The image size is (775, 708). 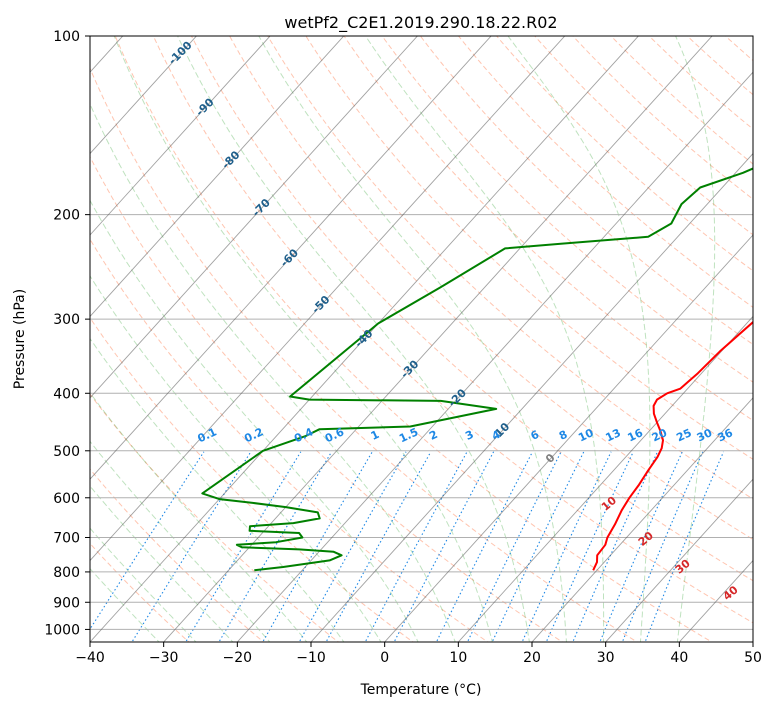 What do you see at coordinates (683, 435) in the screenshot?
I see `mixing-ratio-label: 25` at bounding box center [683, 435].